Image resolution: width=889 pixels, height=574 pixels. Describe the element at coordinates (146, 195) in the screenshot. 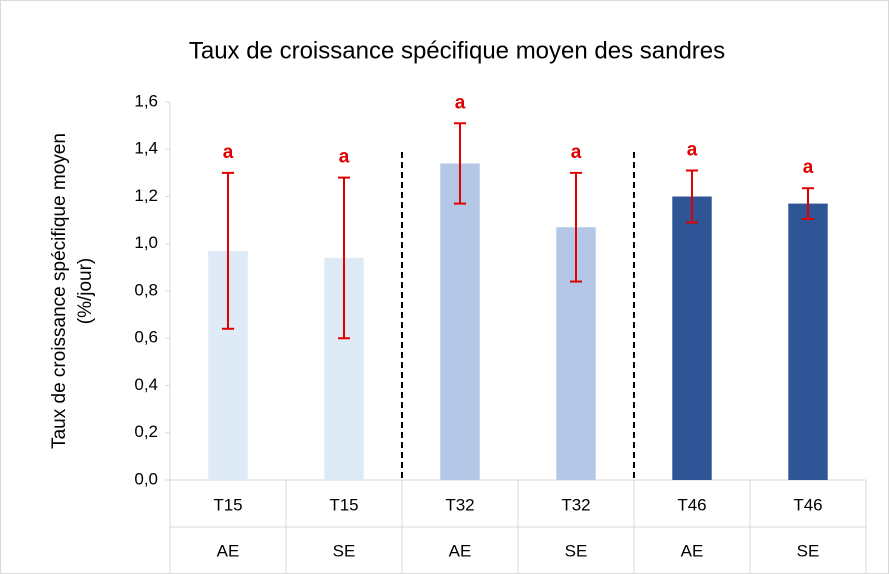

I see `y-tick-label: 1,2` at that location.